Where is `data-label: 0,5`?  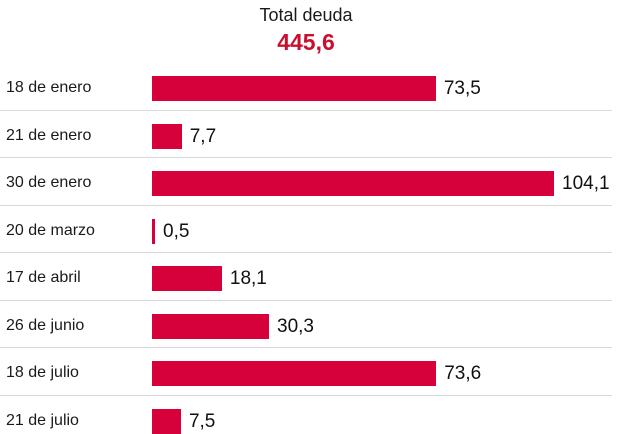
data-label: 0,5 is located at coordinates (176, 231).